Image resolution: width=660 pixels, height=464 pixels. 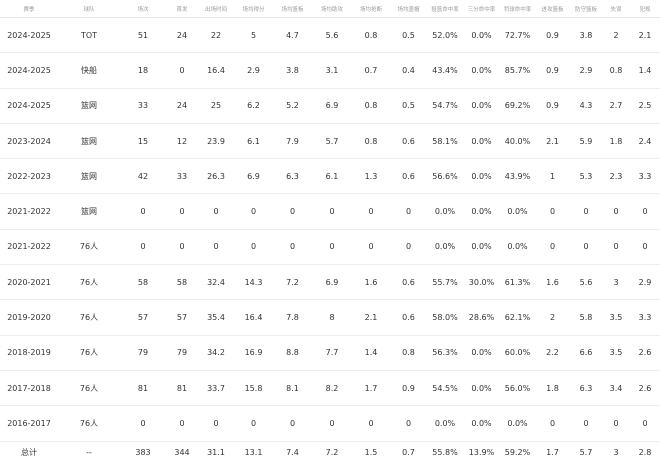 What do you see at coordinates (89, 353) in the screenshot?
I see `cell: 76人` at bounding box center [89, 353].